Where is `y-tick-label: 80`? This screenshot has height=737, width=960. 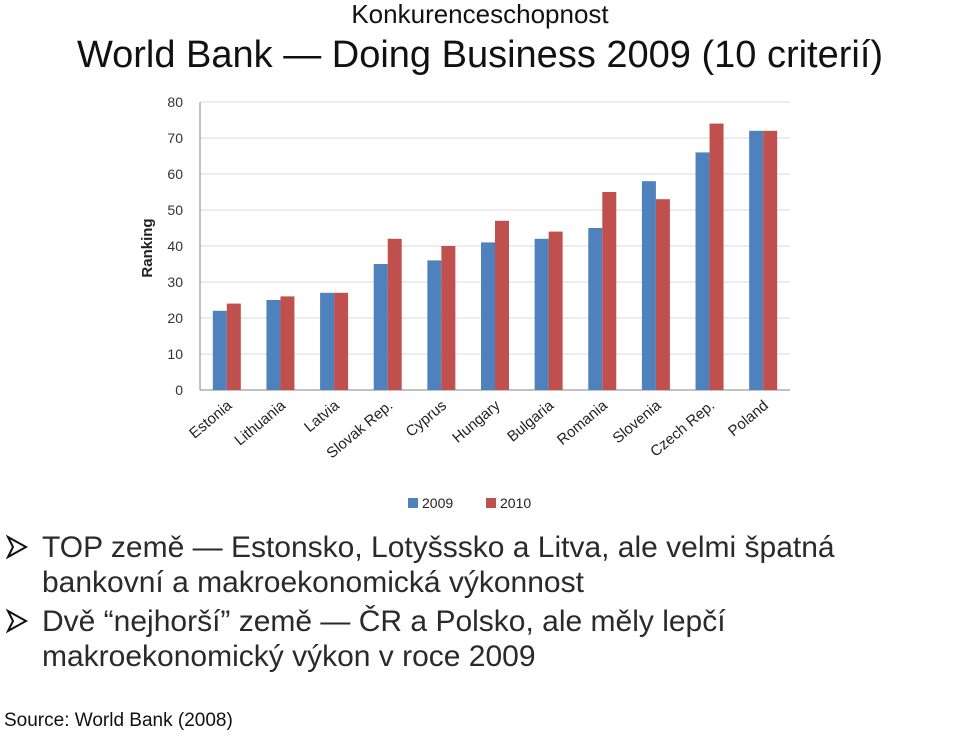 y-tick-label: 80 is located at coordinates (175, 102).